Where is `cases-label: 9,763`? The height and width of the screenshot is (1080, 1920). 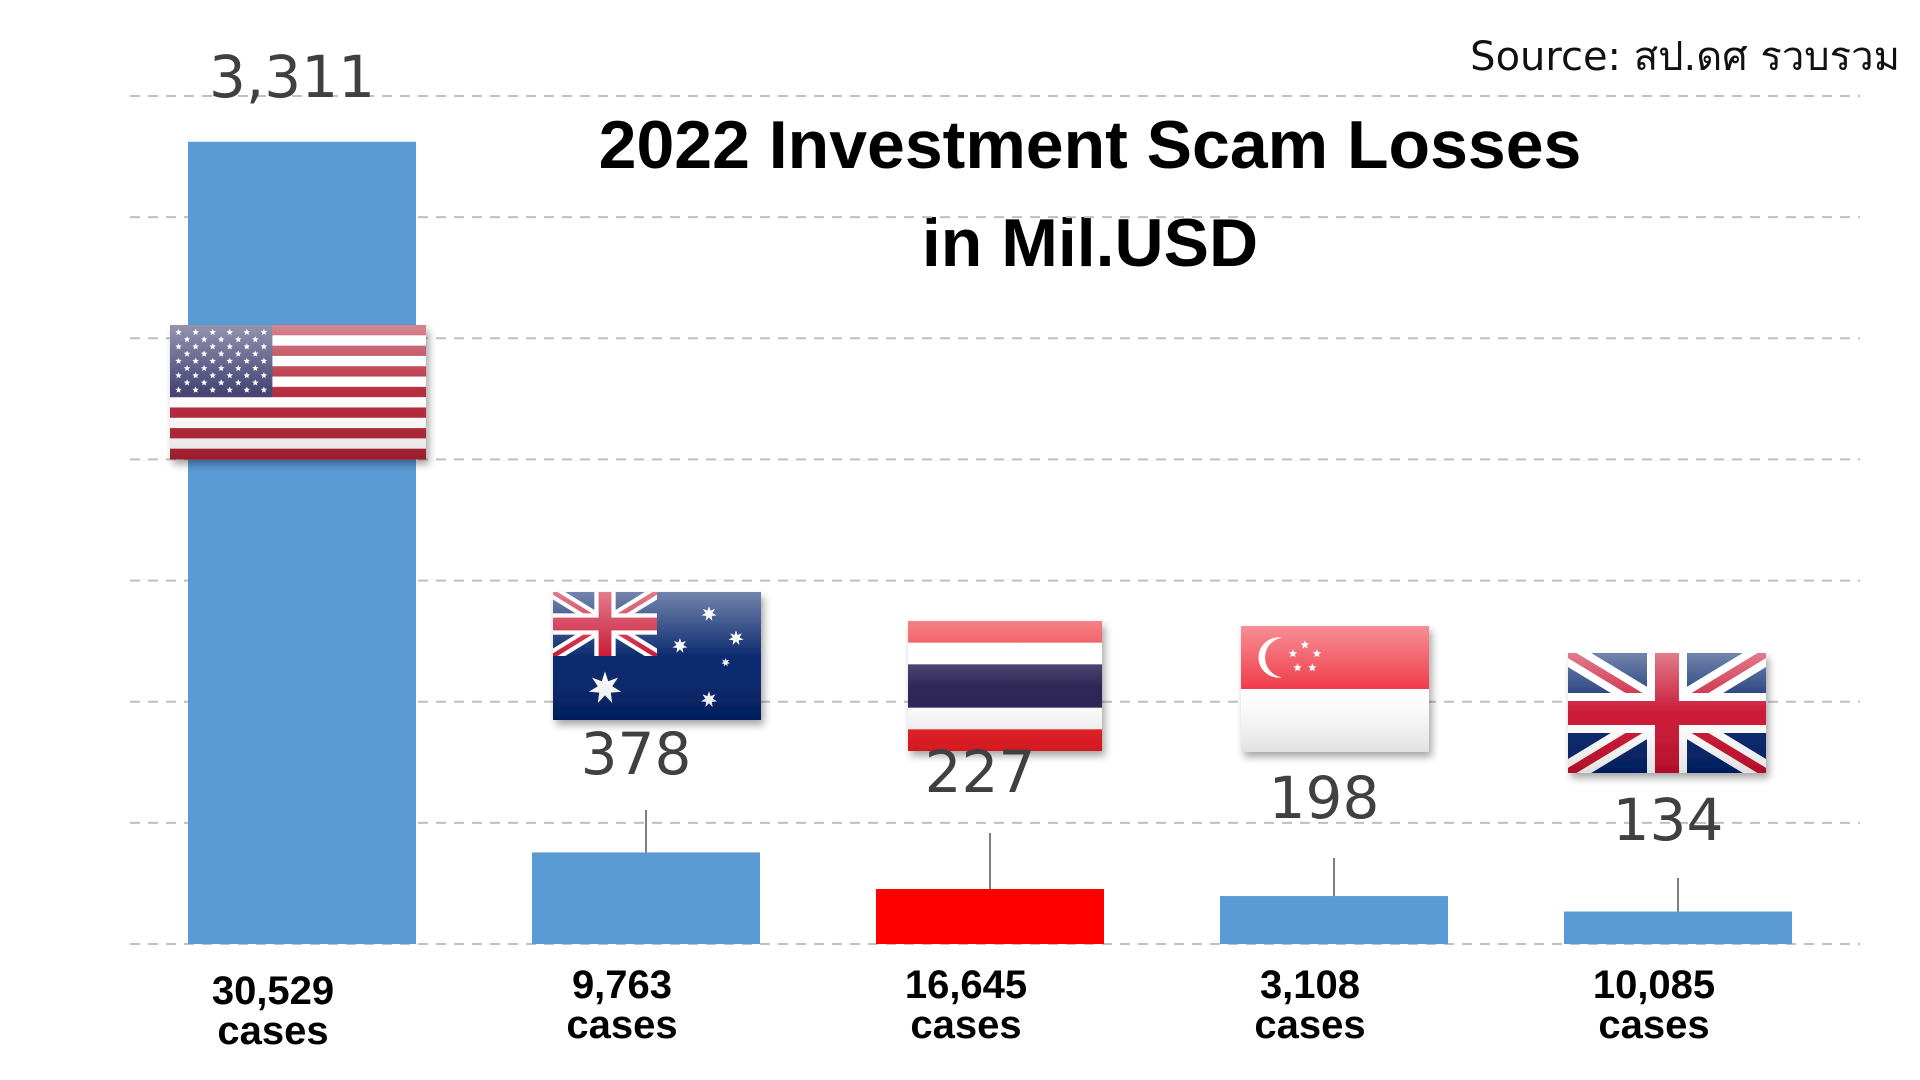
cases-label: 9,763 is located at coordinates (622, 985).